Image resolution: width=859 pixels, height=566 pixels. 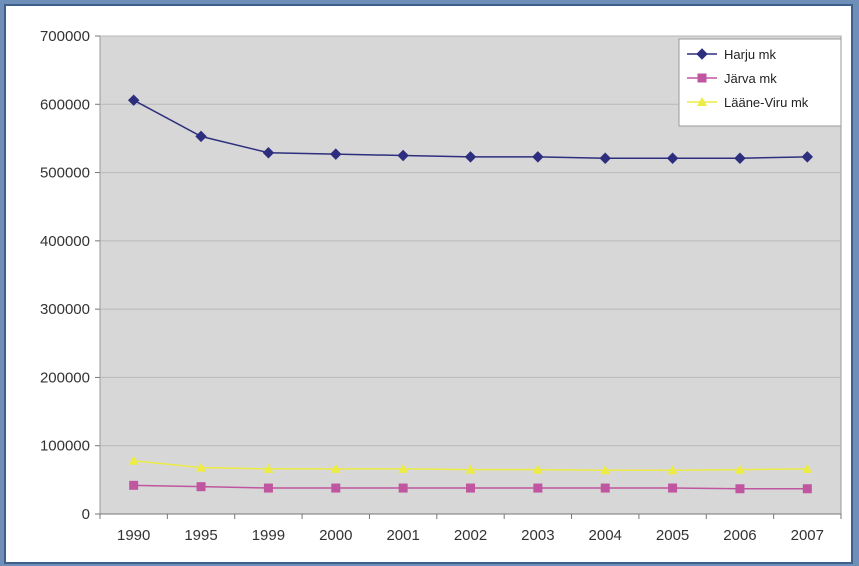 What do you see at coordinates (750, 78) in the screenshot?
I see `legend-label-j-rva-mk: Järva mk` at bounding box center [750, 78].